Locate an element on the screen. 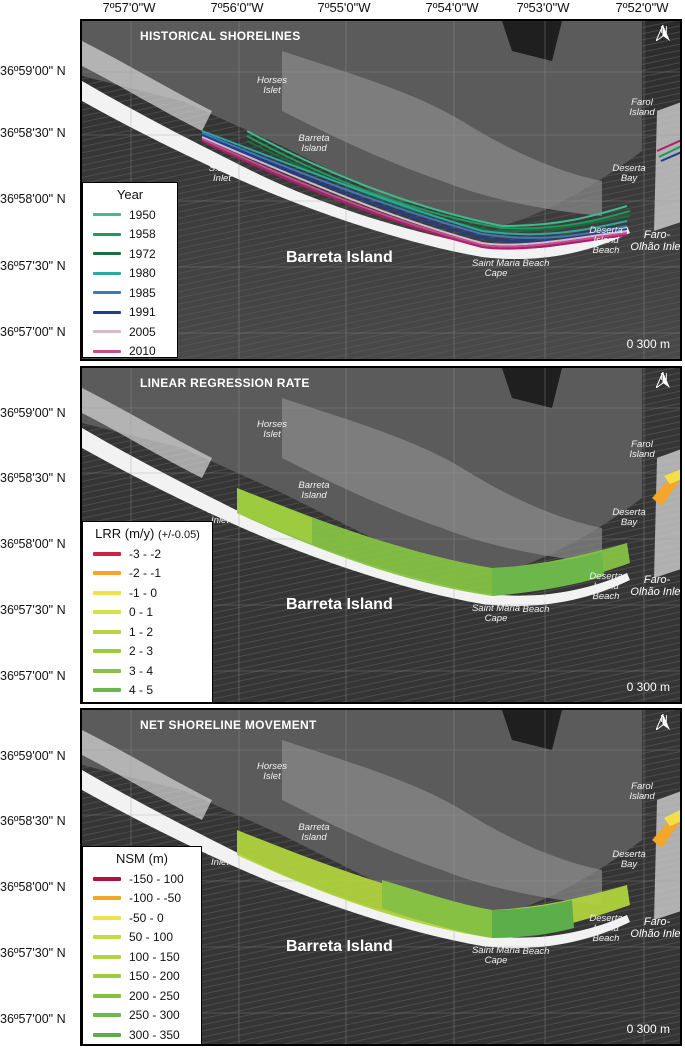 The image size is (685, 1048). legend-label: 1950 is located at coordinates (142, 214).